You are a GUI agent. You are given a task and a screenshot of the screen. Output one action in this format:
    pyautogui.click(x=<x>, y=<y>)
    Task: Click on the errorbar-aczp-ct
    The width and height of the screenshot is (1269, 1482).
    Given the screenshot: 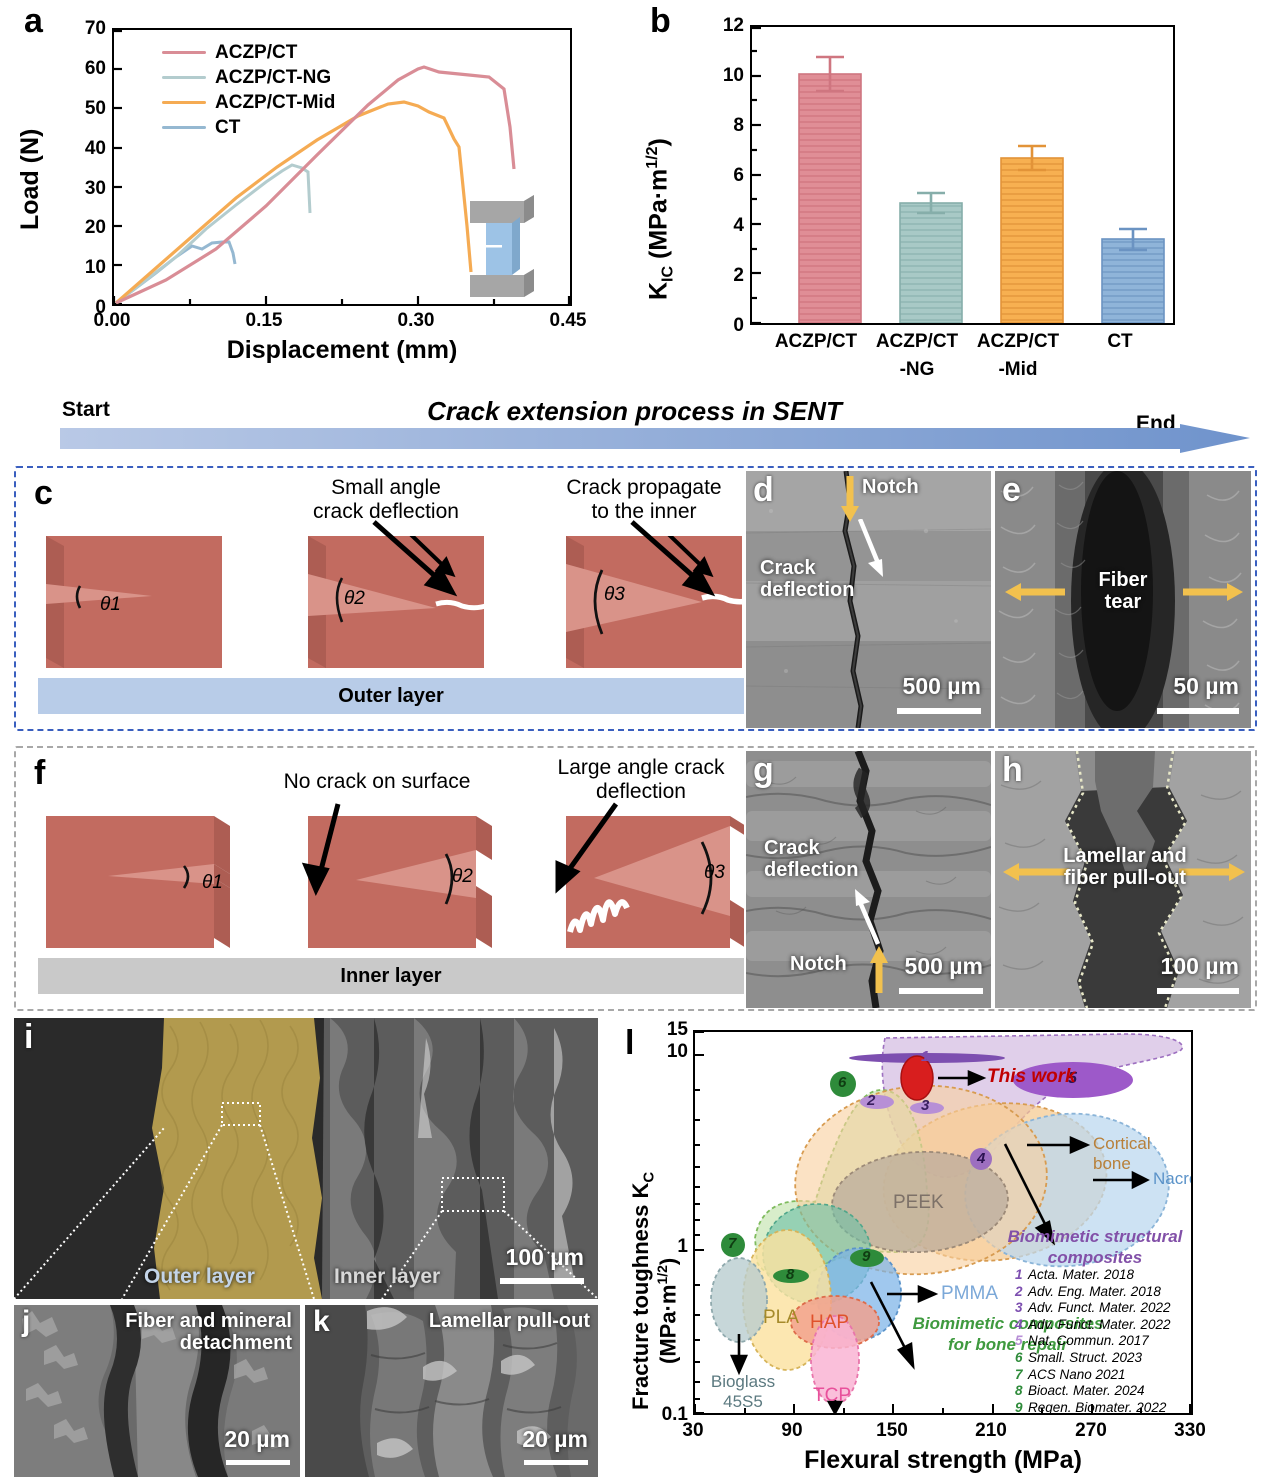 What is the action you would take?
    pyautogui.click(x=830, y=74)
    